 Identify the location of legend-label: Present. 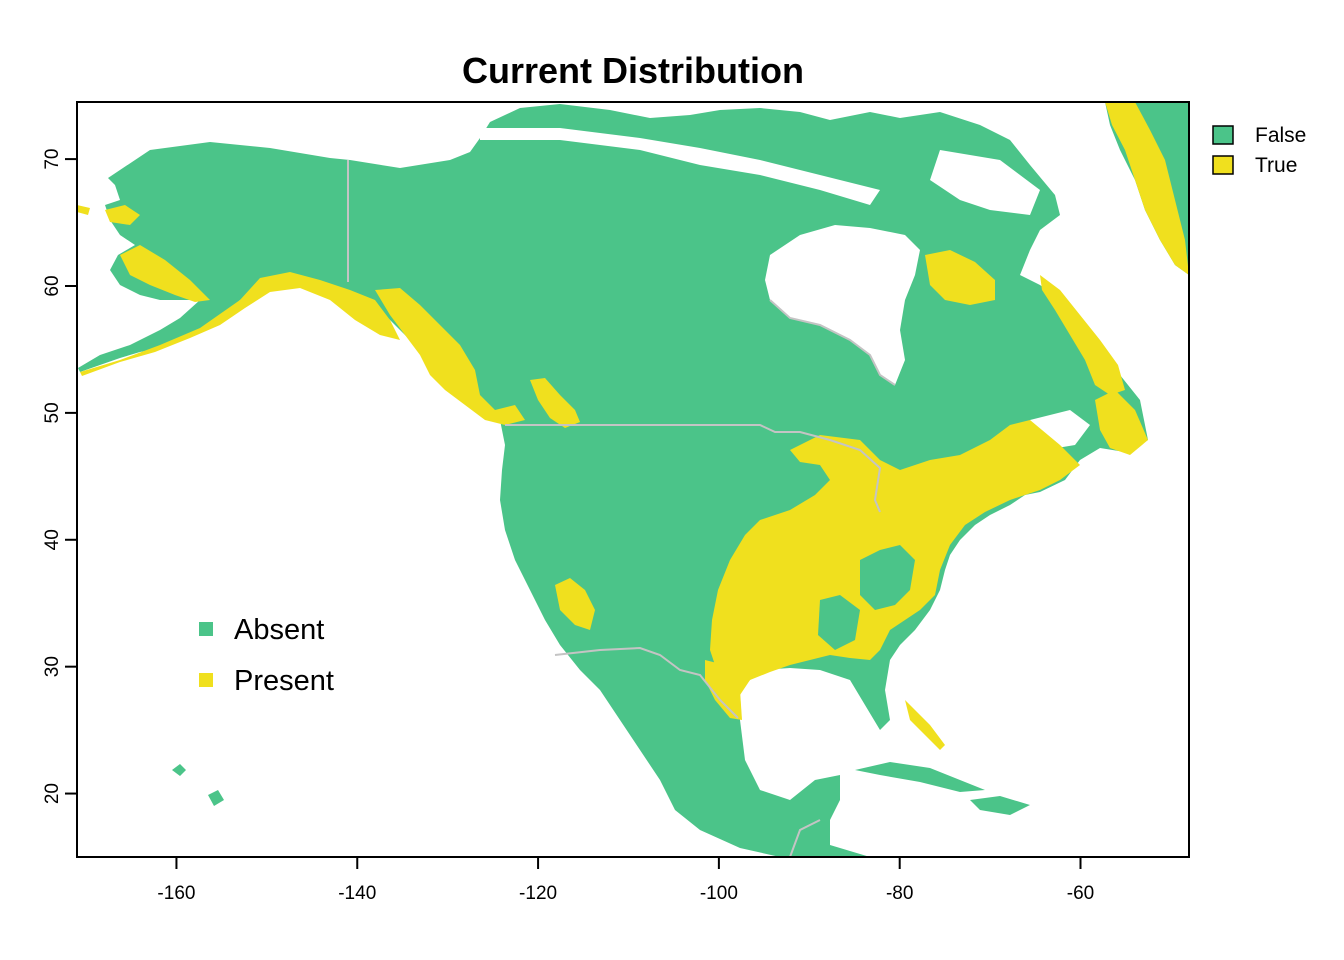
(284, 681).